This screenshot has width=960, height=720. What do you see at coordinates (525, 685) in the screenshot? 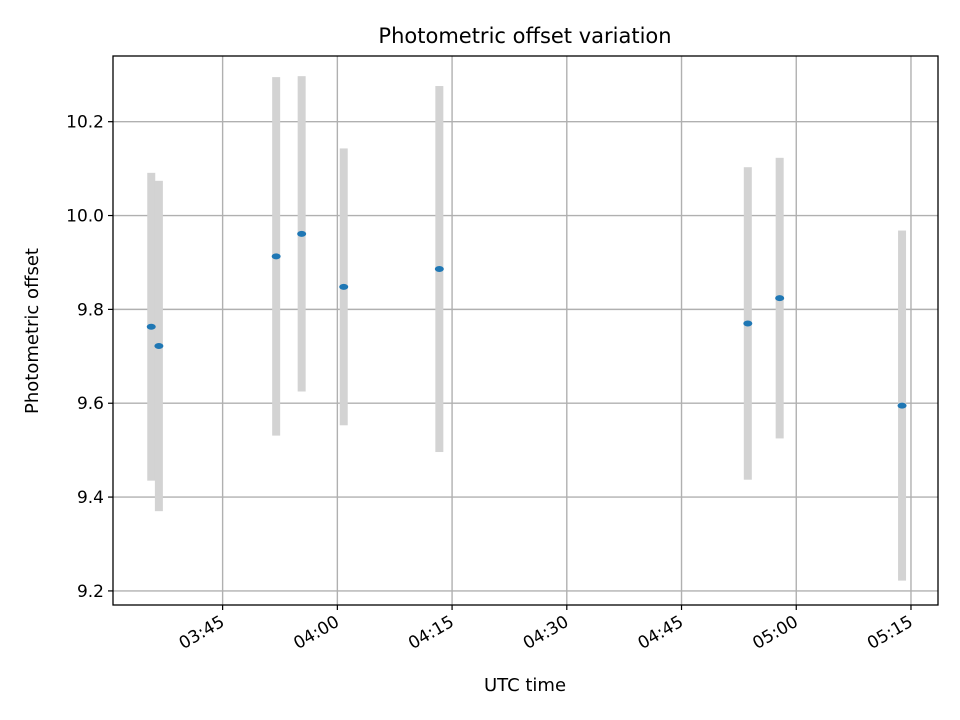
I see `x-axis-label: UTC time` at bounding box center [525, 685].